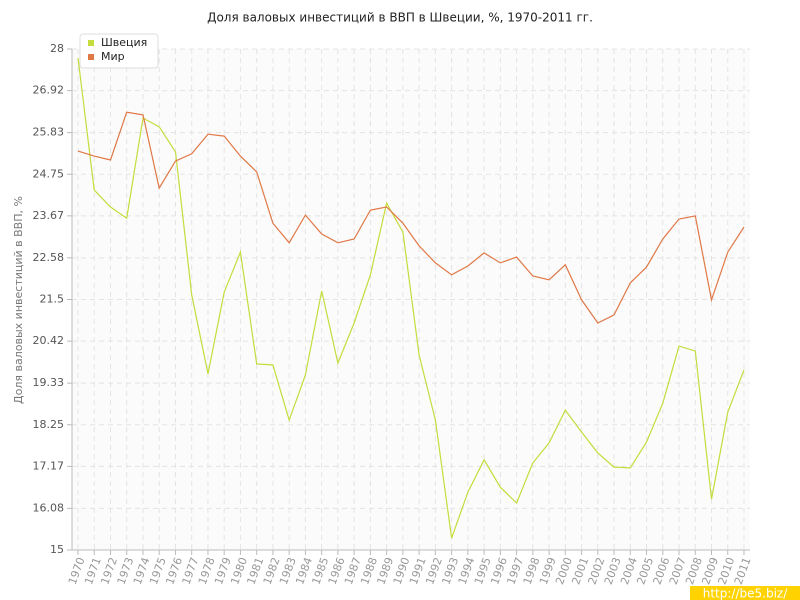  What do you see at coordinates (113, 56) in the screenshot?
I see `legend-label: Мир` at bounding box center [113, 56].